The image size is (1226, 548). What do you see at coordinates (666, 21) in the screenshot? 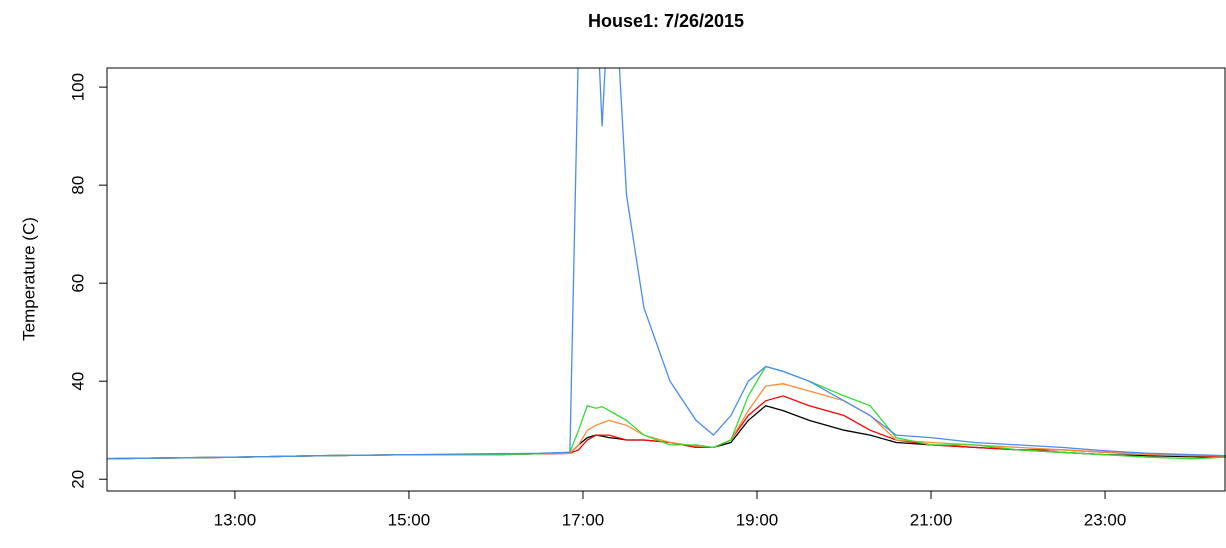
I see `chart-title: House1: 7/26/2015` at bounding box center [666, 21].